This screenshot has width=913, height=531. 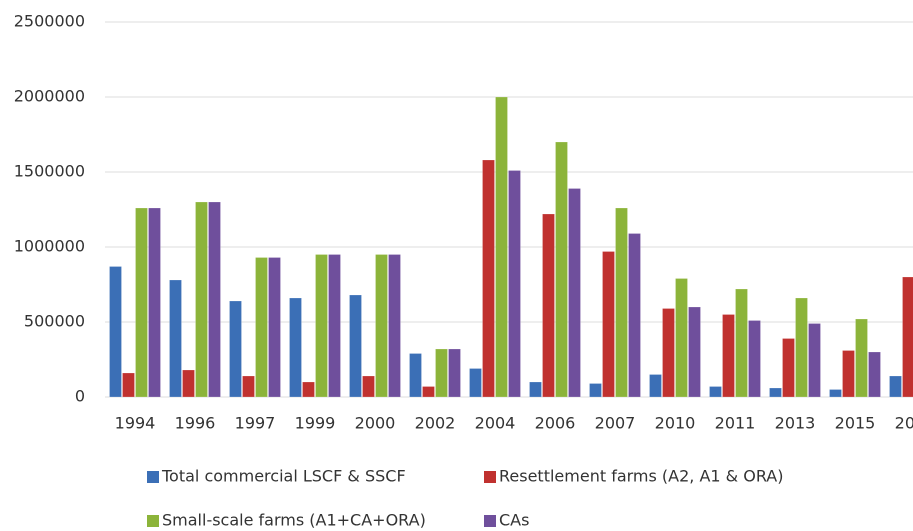 What do you see at coordinates (49, 246) in the screenshot?
I see `y-tick-label: 1000000` at bounding box center [49, 246].